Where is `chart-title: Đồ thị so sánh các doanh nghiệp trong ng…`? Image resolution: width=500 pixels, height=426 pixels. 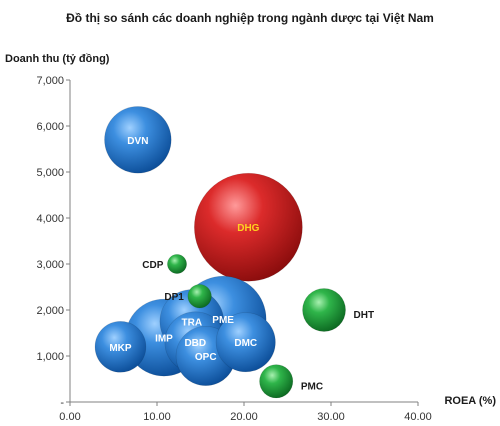
chart-title: Đồ thị so sánh các doanh nghiệp trong ng… is located at coordinates (250, 18).